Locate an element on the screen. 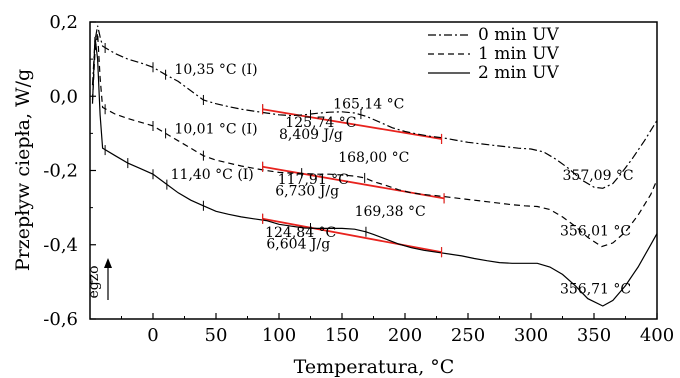  data-annotation: 6,604 J/g is located at coordinates (298, 244).